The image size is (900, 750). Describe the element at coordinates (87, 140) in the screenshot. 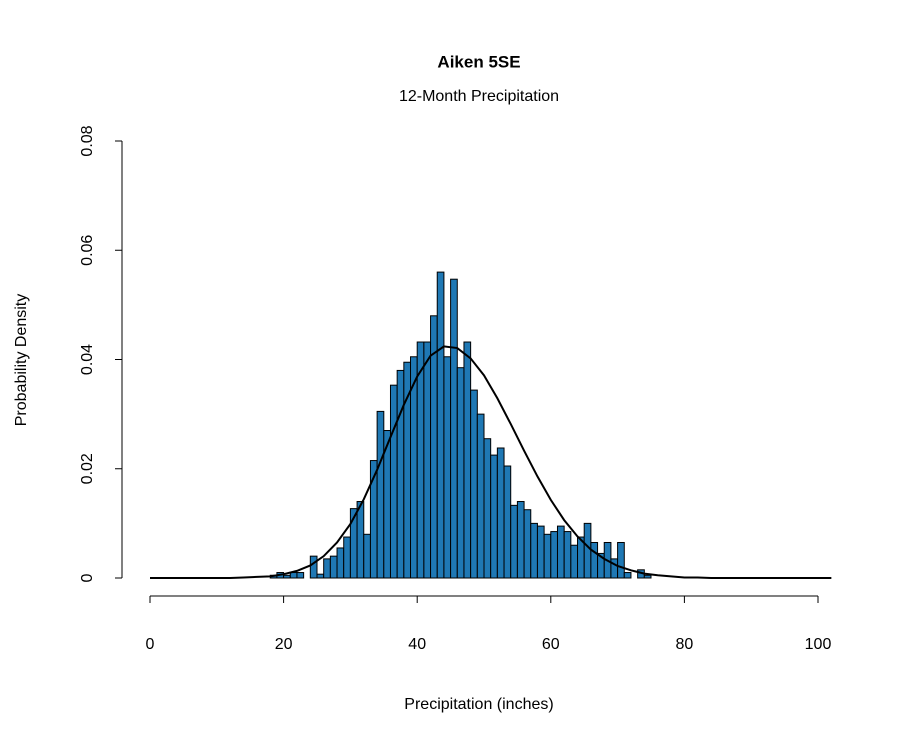

I see `y-tick-label: 0.08` at that location.